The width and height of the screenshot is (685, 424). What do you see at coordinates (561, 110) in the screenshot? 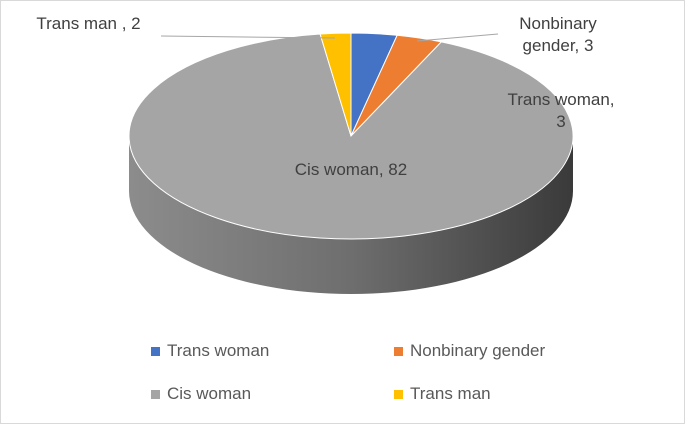
I see `data-label: Trans woman, 3` at bounding box center [561, 110].